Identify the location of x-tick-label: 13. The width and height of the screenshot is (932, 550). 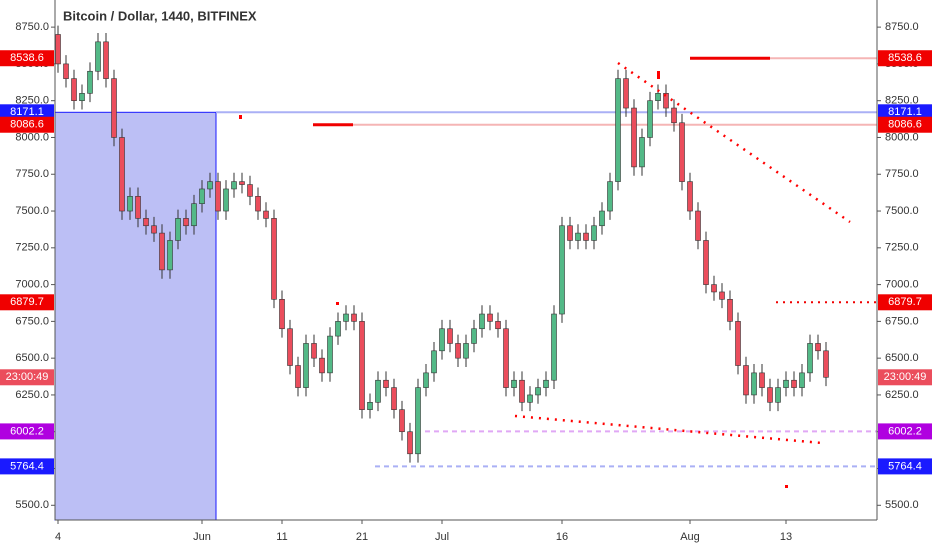
(786, 537).